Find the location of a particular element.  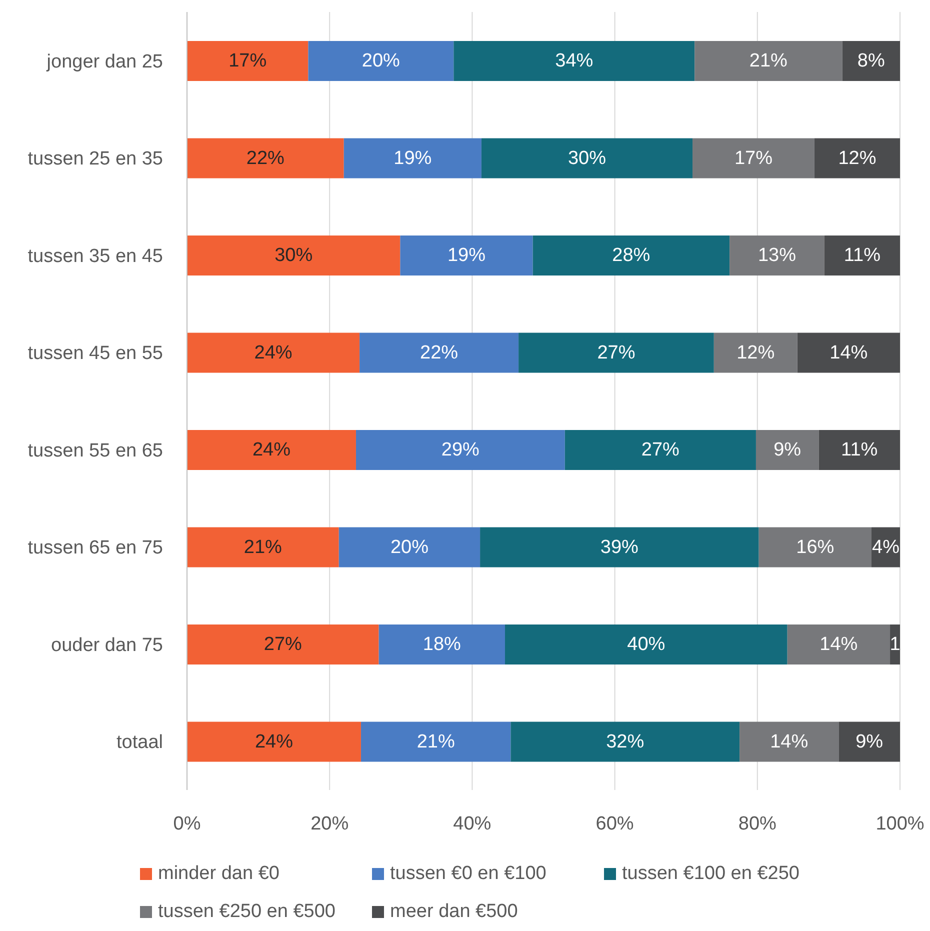

y-tick-label: tussen 55 en 65 is located at coordinates (95, 451).